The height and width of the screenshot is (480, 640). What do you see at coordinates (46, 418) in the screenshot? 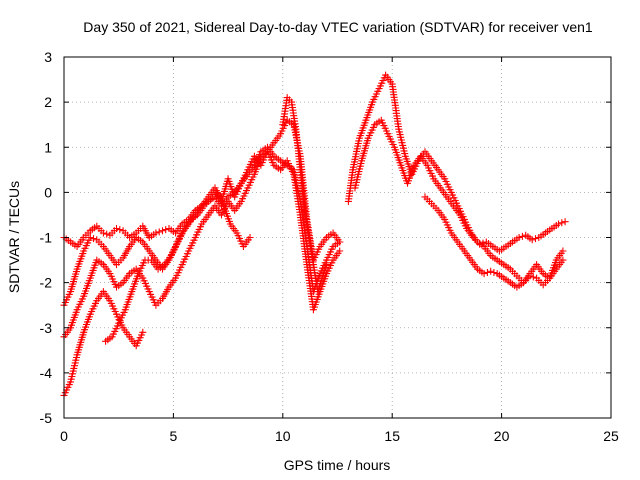
I see `y-tick-label: -5` at bounding box center [46, 418].